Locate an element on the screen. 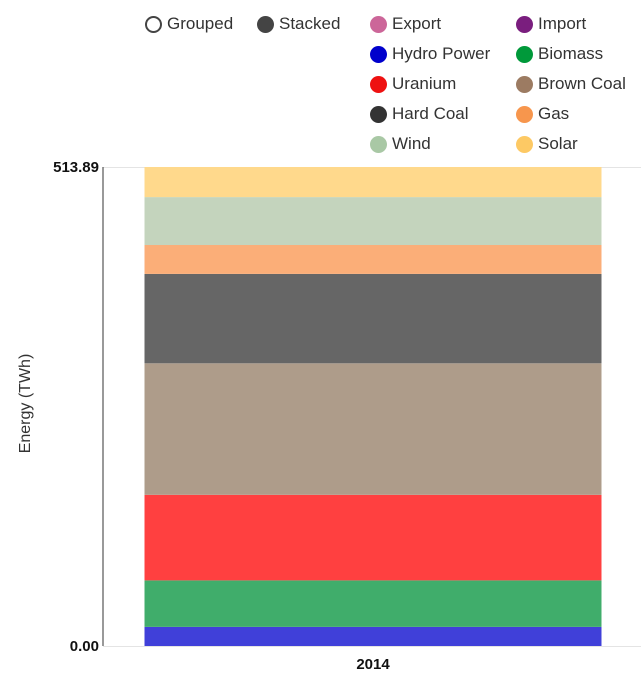 The width and height of the screenshot is (641, 677). legend-label: Hard Coal is located at coordinates (430, 113).